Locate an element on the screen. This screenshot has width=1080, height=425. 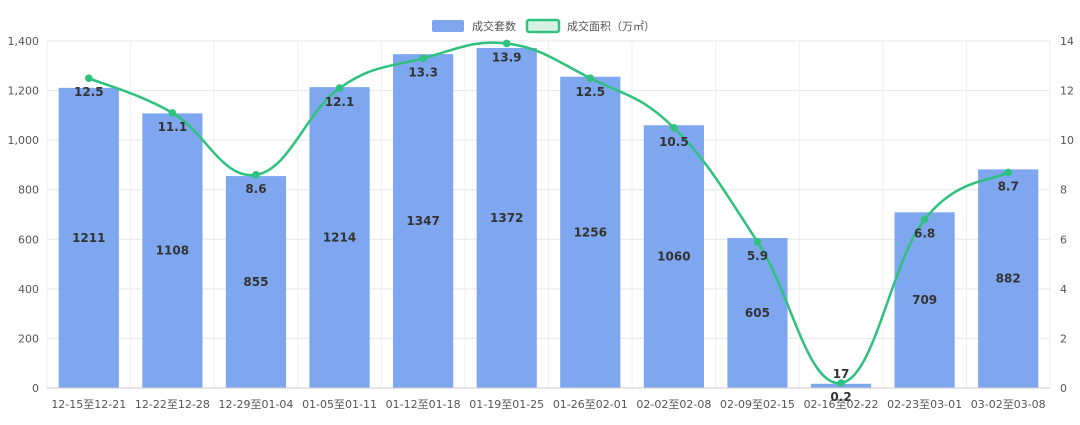
bar-value-label: 855 is located at coordinates (255, 282).